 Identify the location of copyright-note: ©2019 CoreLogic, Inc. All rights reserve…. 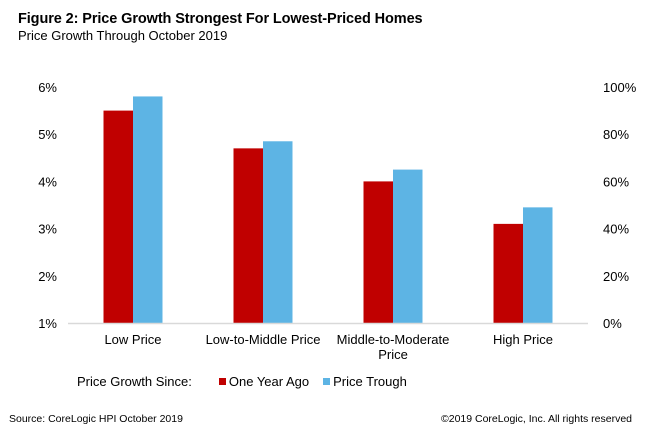
(536, 419).